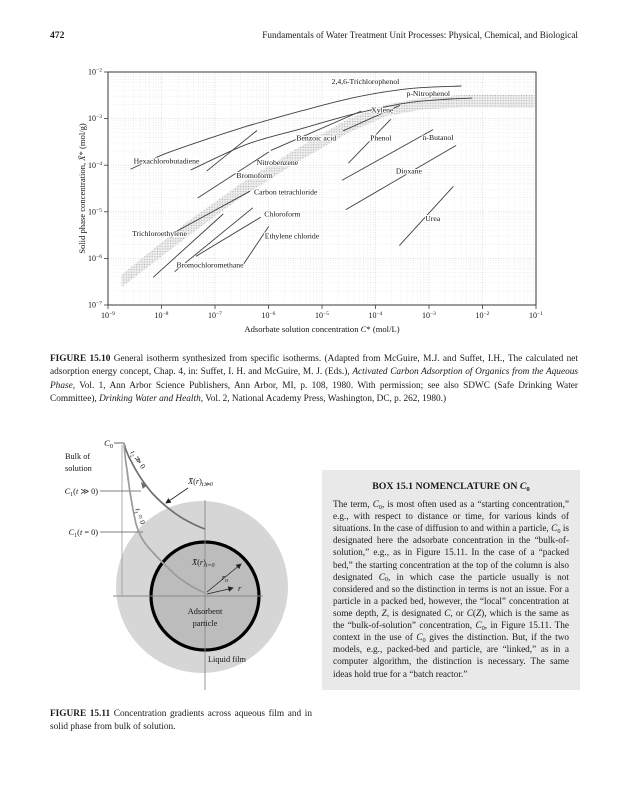  Describe the element at coordinates (429, 315) in the screenshot. I see `x-tick-label: 10⁻³` at that location.